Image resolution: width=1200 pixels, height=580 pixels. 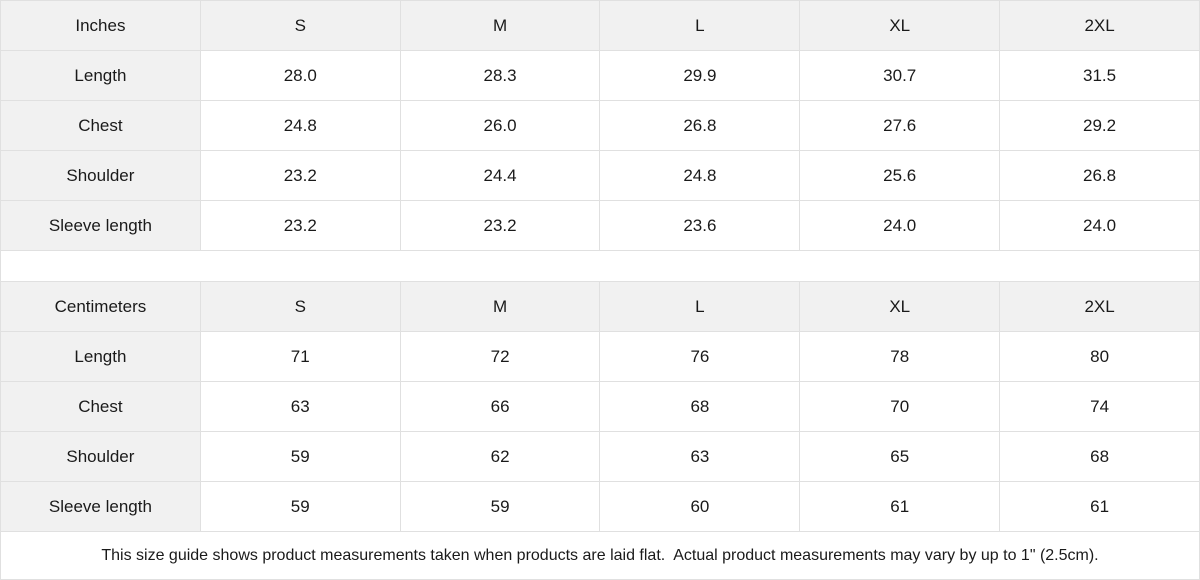 I want to click on value-cell: 29.9, so click(x=700, y=75).